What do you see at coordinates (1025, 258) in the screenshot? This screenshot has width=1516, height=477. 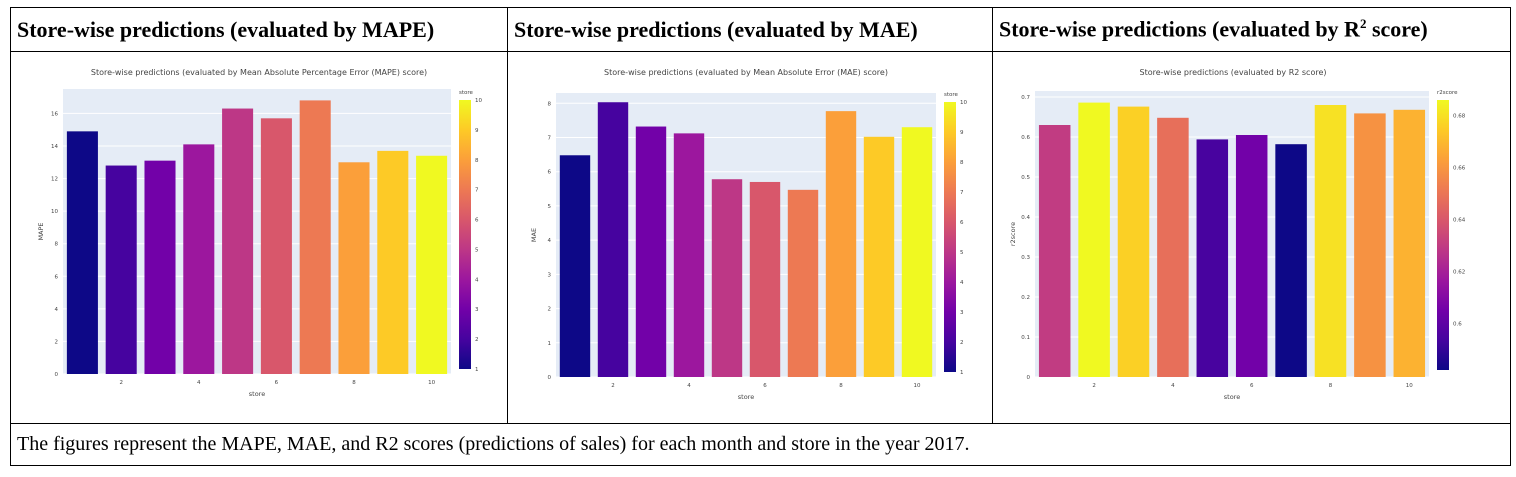 I see `y-tick-label: 0.3` at bounding box center [1025, 258].